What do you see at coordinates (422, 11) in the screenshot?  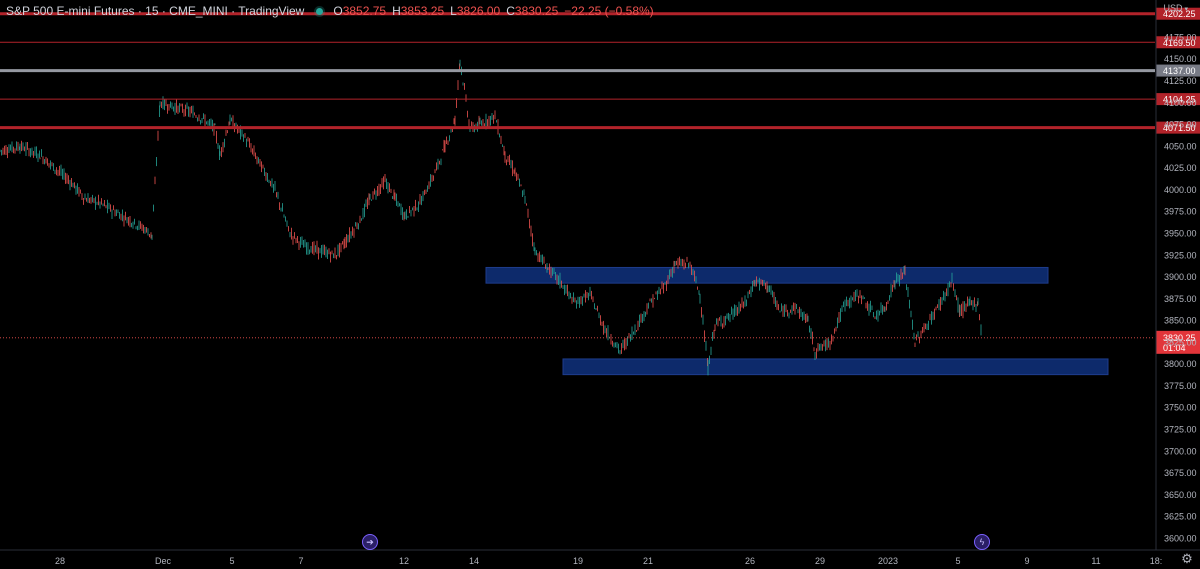 I see `high-value: 3853.25` at bounding box center [422, 11].